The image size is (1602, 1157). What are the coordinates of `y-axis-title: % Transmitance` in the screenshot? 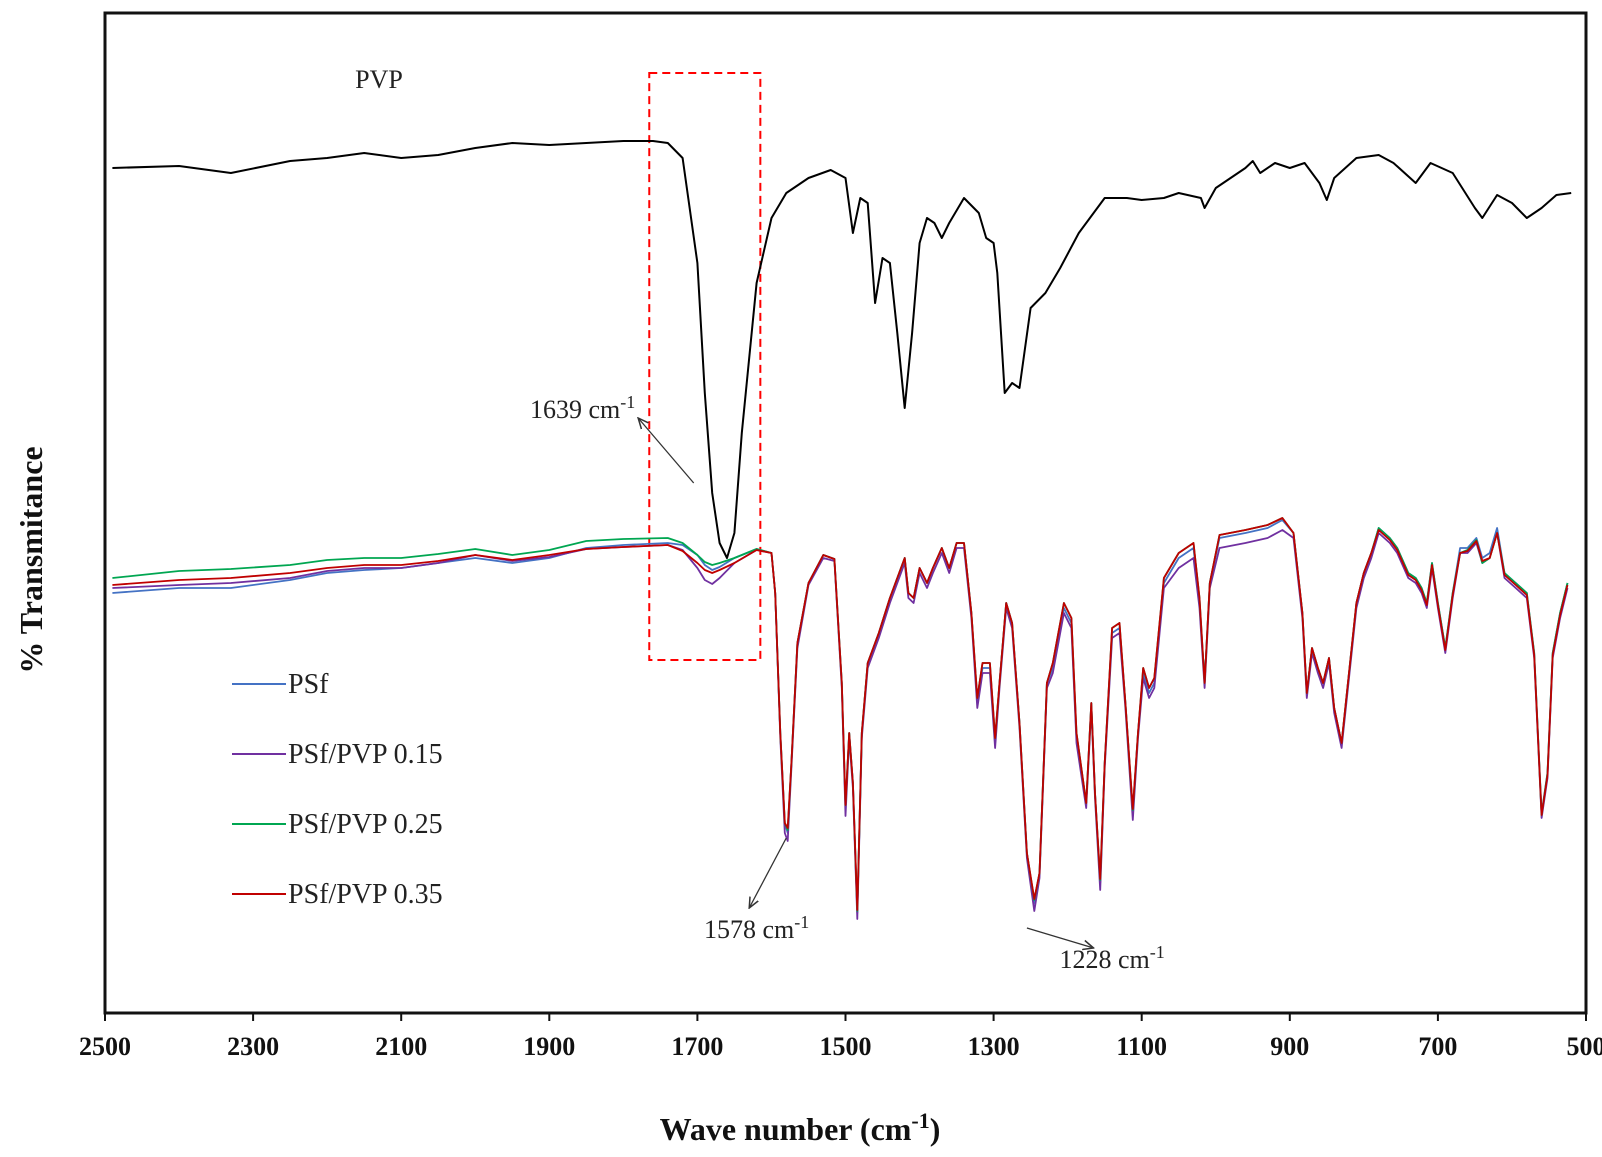 It's located at (31, 559).